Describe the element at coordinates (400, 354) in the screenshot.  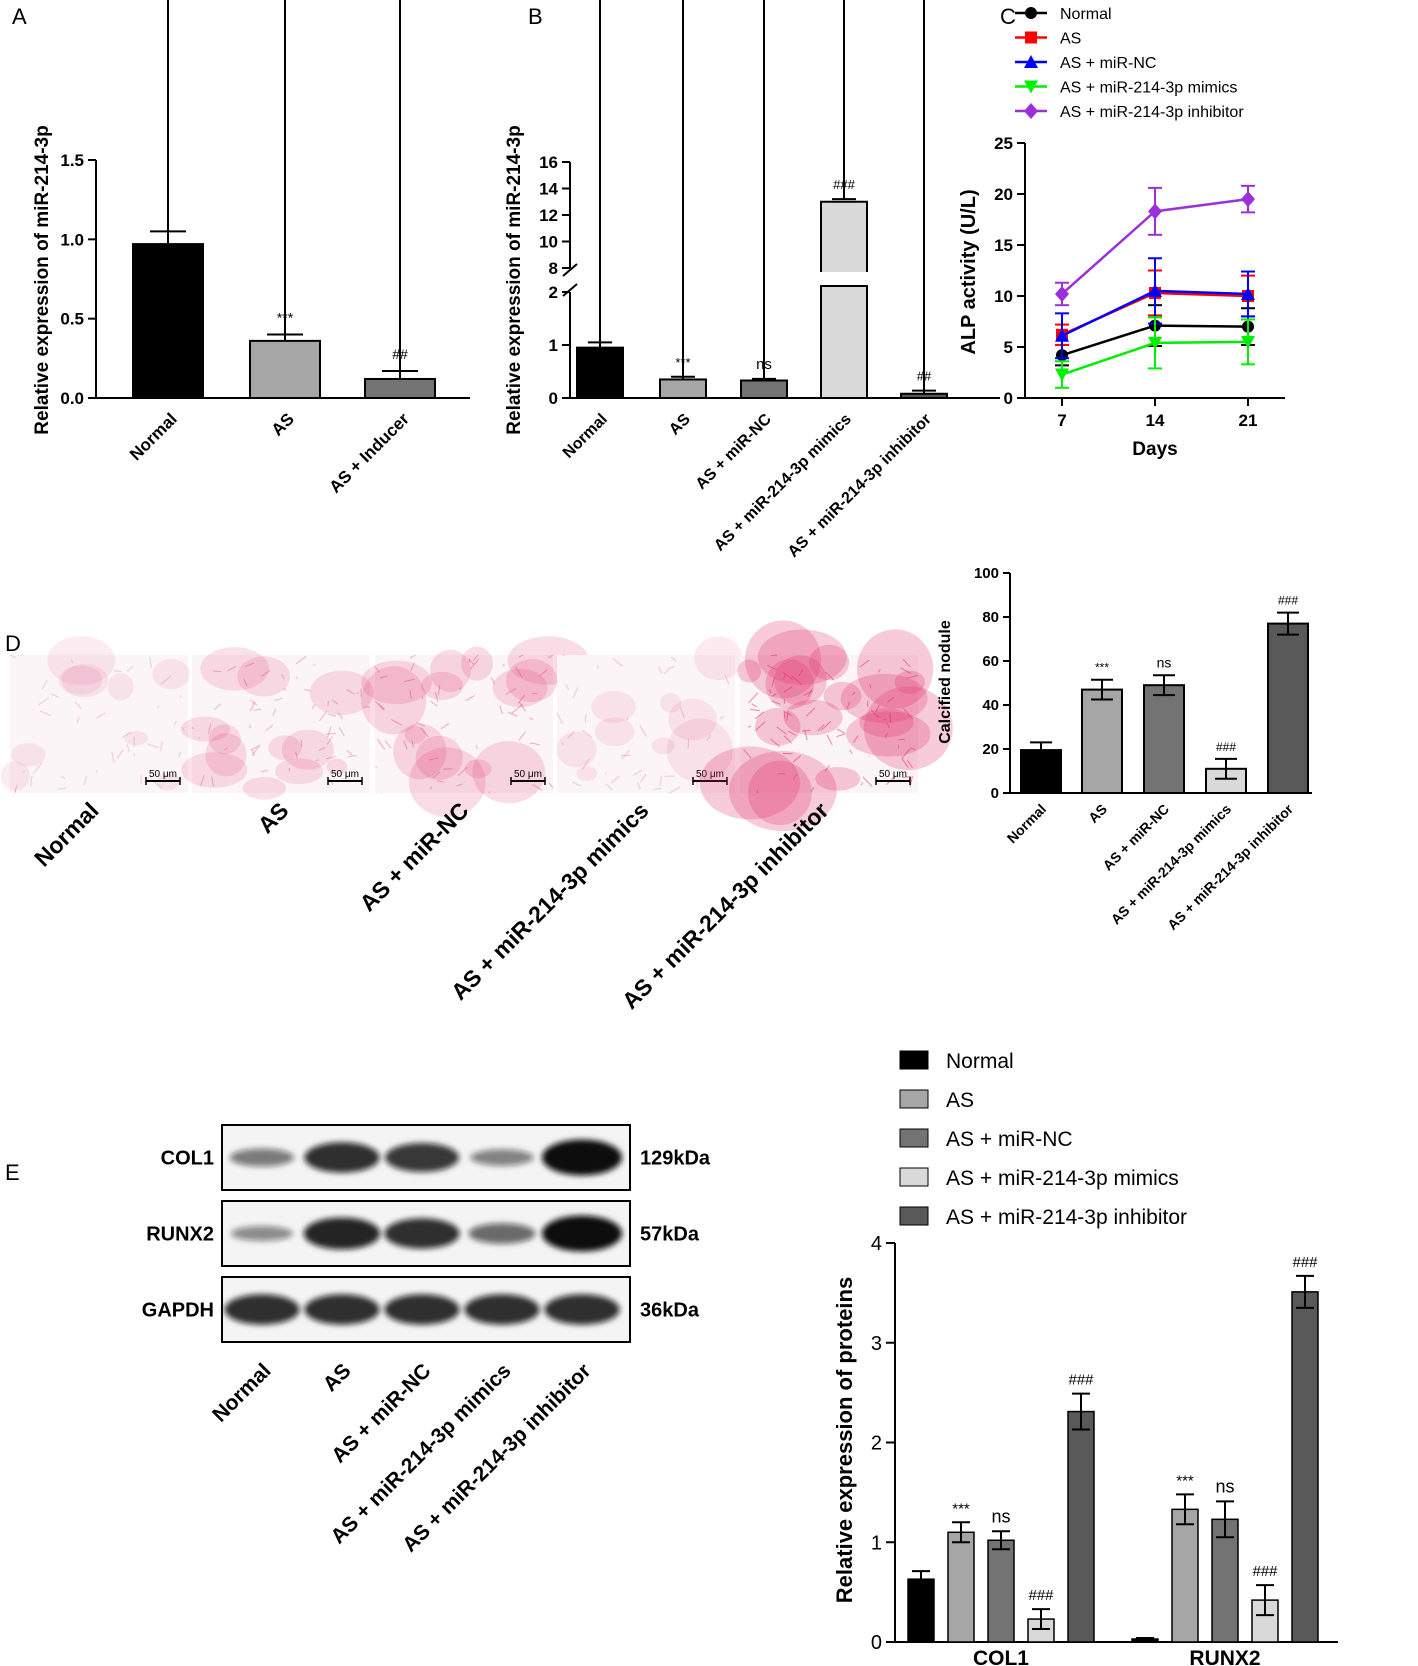
I see `annotation: ##` at that location.